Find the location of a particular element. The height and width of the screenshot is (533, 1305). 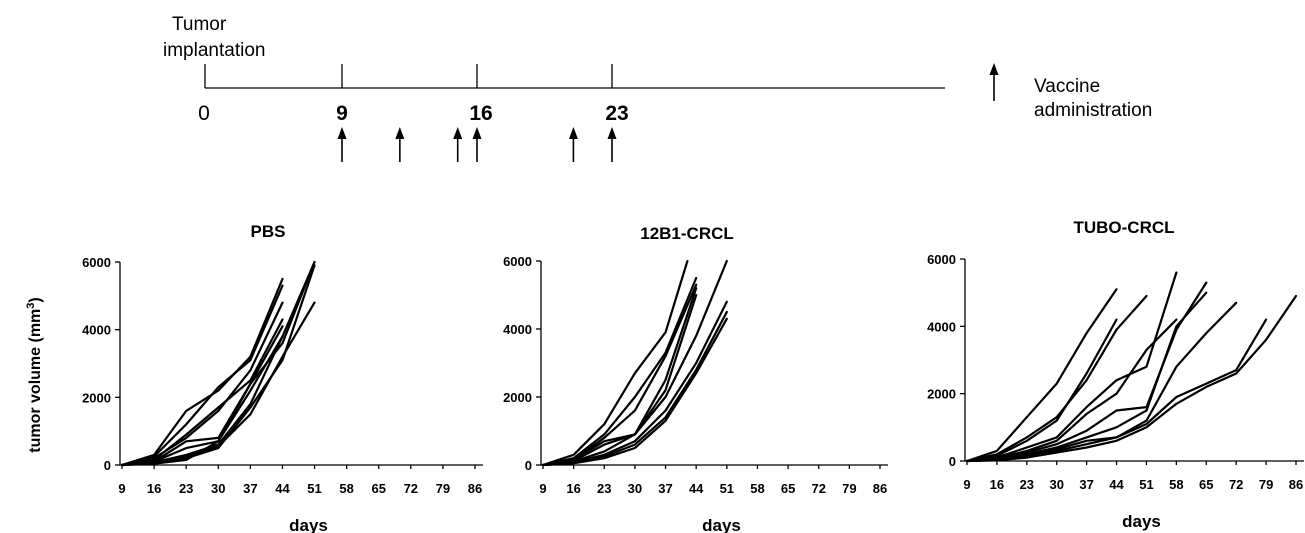

chart-title: PBS is located at coordinates (268, 231).